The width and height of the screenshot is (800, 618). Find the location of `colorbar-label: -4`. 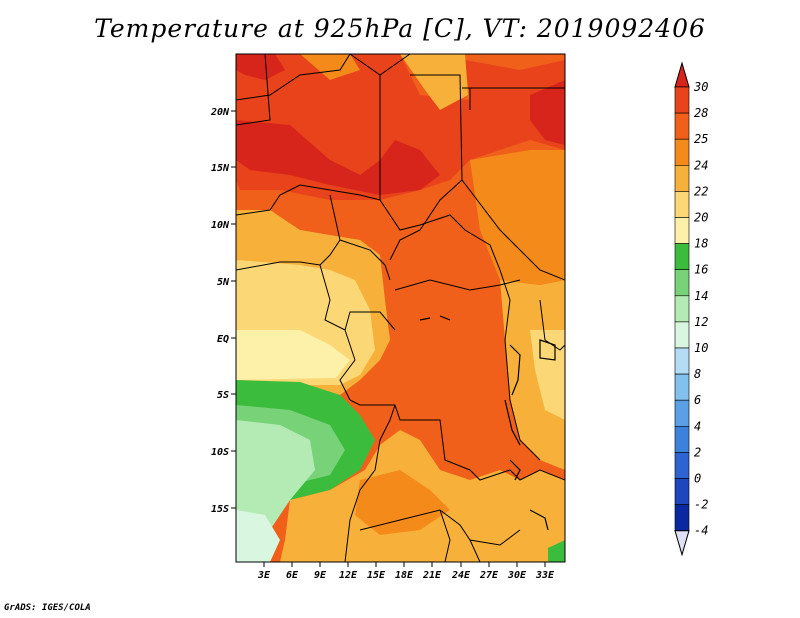

colorbar-label: -4 is located at coordinates (701, 531).